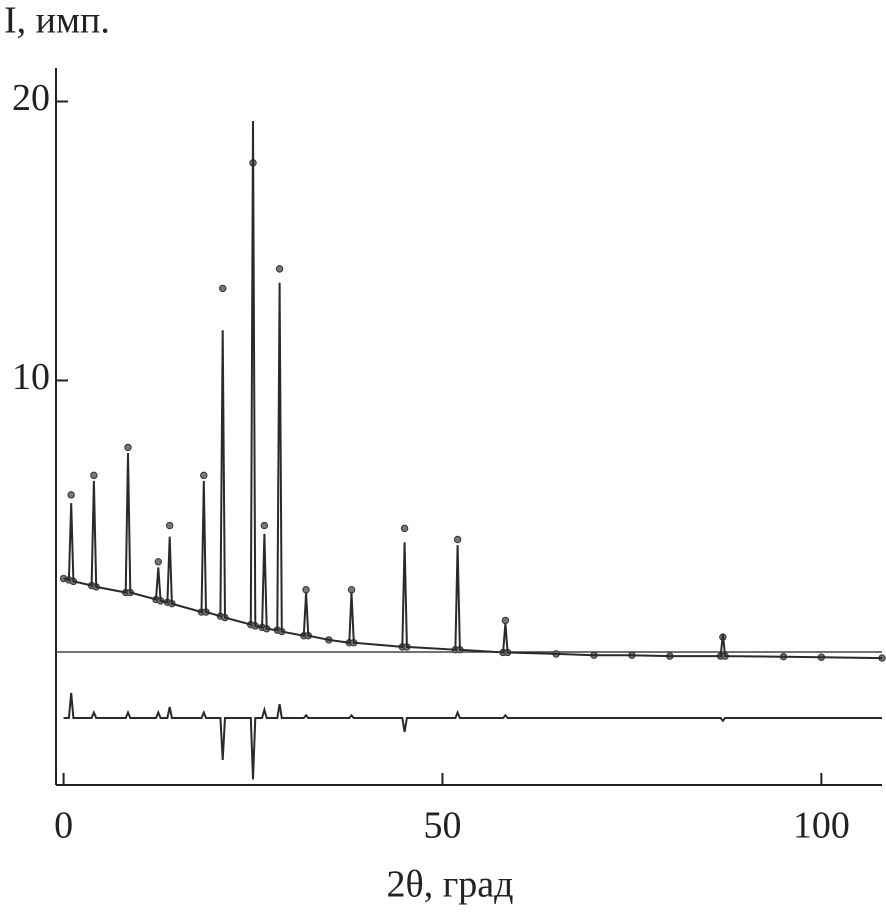  What do you see at coordinates (450, 885) in the screenshot?
I see `x-axis-label: 2θ, град` at bounding box center [450, 885].